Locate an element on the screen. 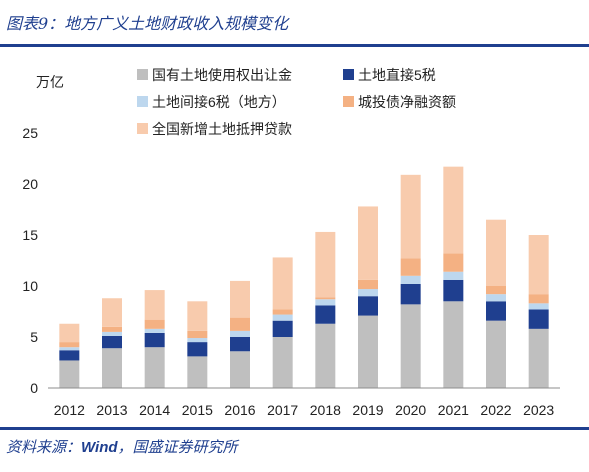 The width and height of the screenshot is (589, 472). source-name: Wind is located at coordinates (99, 447).